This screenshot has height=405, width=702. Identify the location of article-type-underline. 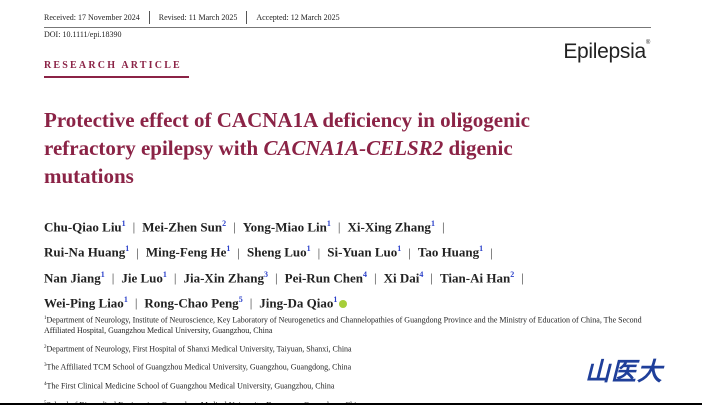
(116, 77).